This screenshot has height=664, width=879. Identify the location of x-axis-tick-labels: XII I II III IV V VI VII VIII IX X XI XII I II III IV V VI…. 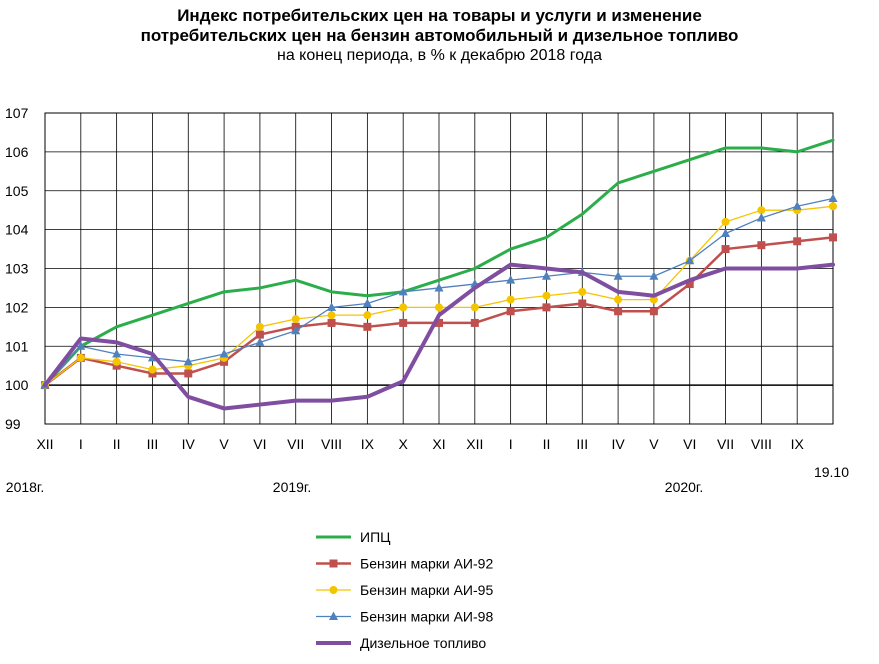
(442, 458).